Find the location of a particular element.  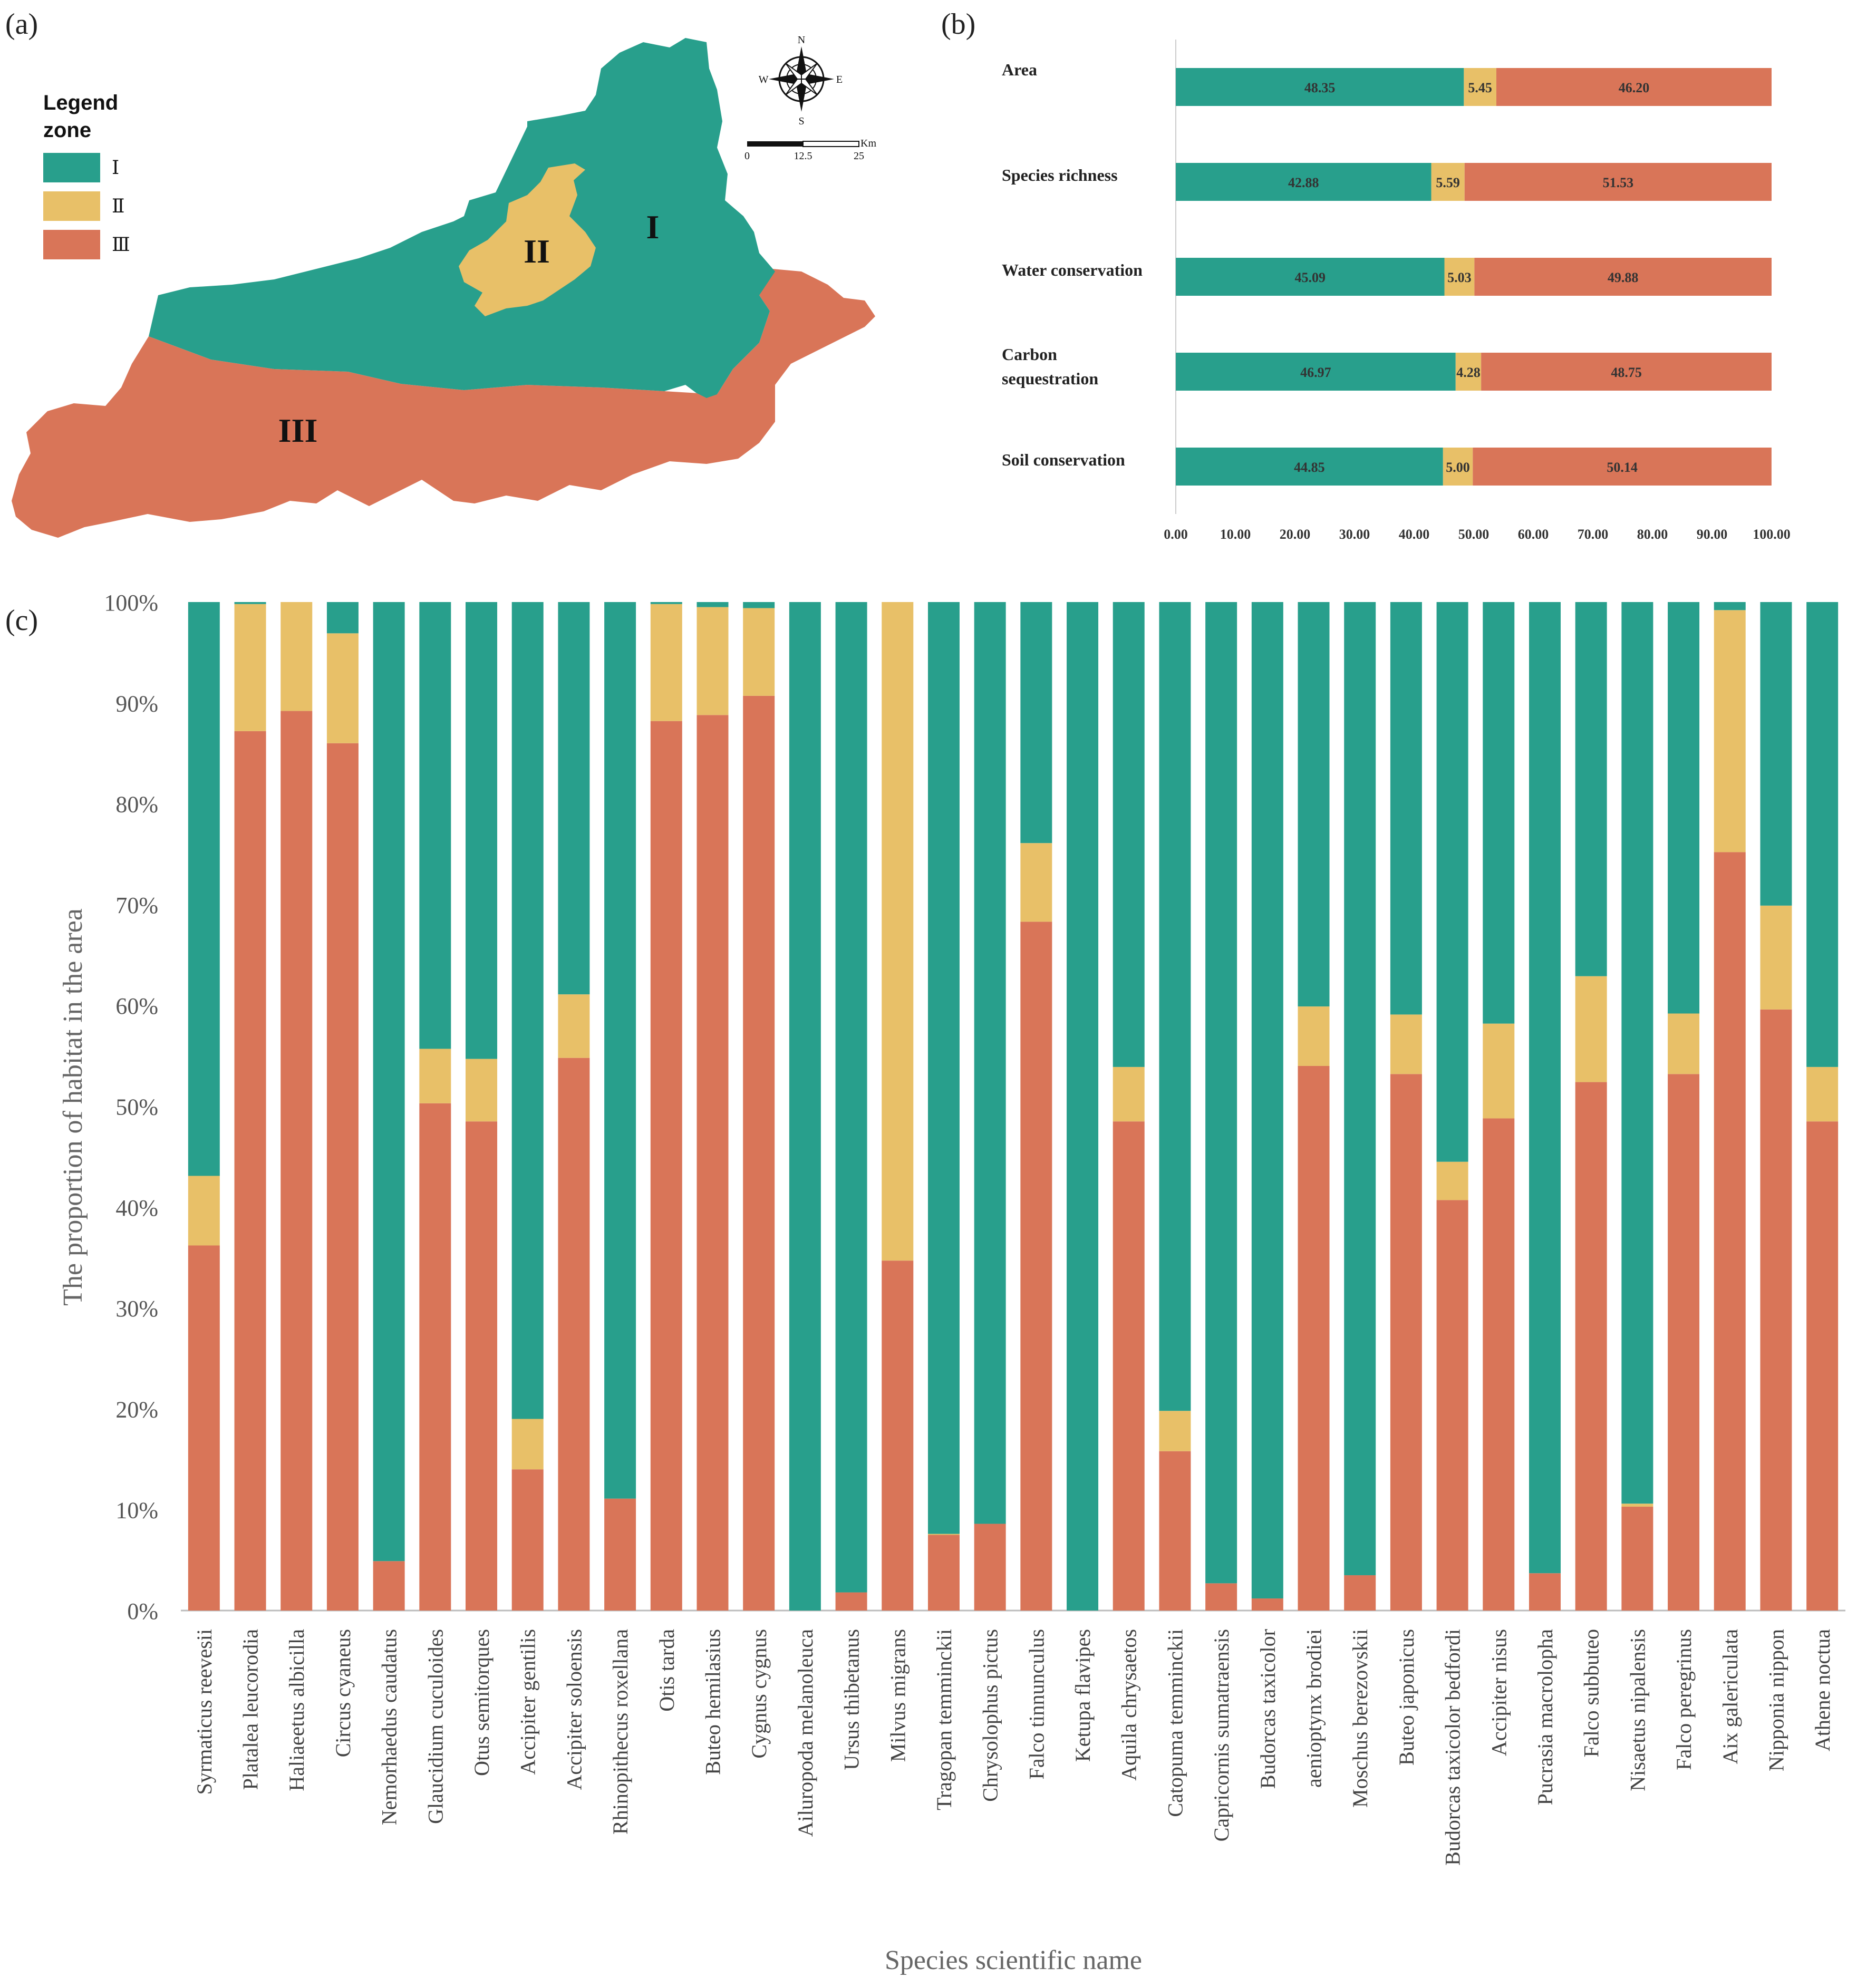

chart-b-data-label-water-conservation-zone-2: 5.03 is located at coordinates (1459, 277).